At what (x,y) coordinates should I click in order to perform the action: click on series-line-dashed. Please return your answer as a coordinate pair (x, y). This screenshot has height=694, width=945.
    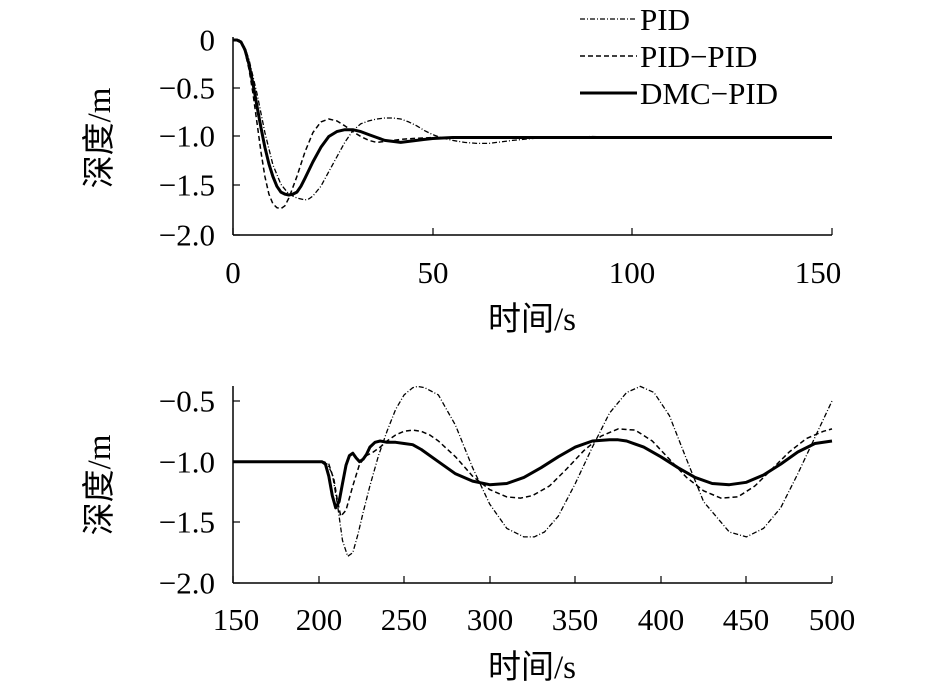
    Looking at the image, I should click on (533, 473).